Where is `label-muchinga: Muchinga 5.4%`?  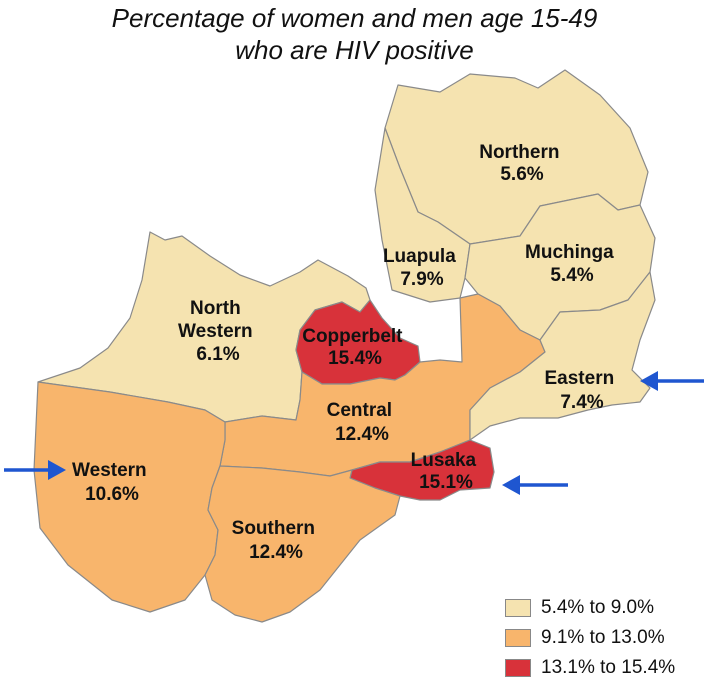 label-muchinga: Muchinga 5.4% is located at coordinates (572, 264).